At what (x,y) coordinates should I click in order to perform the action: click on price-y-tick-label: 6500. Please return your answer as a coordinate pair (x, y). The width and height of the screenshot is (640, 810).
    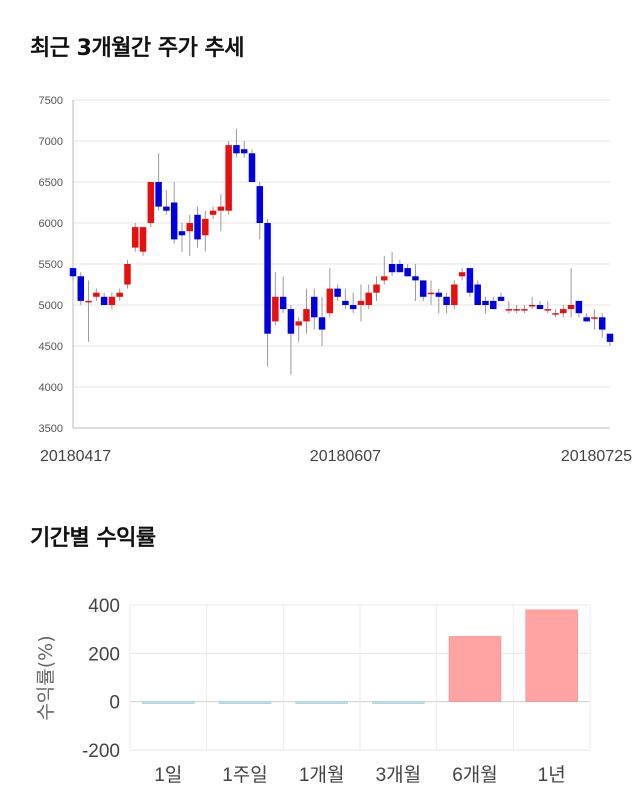
    Looking at the image, I should click on (51, 183).